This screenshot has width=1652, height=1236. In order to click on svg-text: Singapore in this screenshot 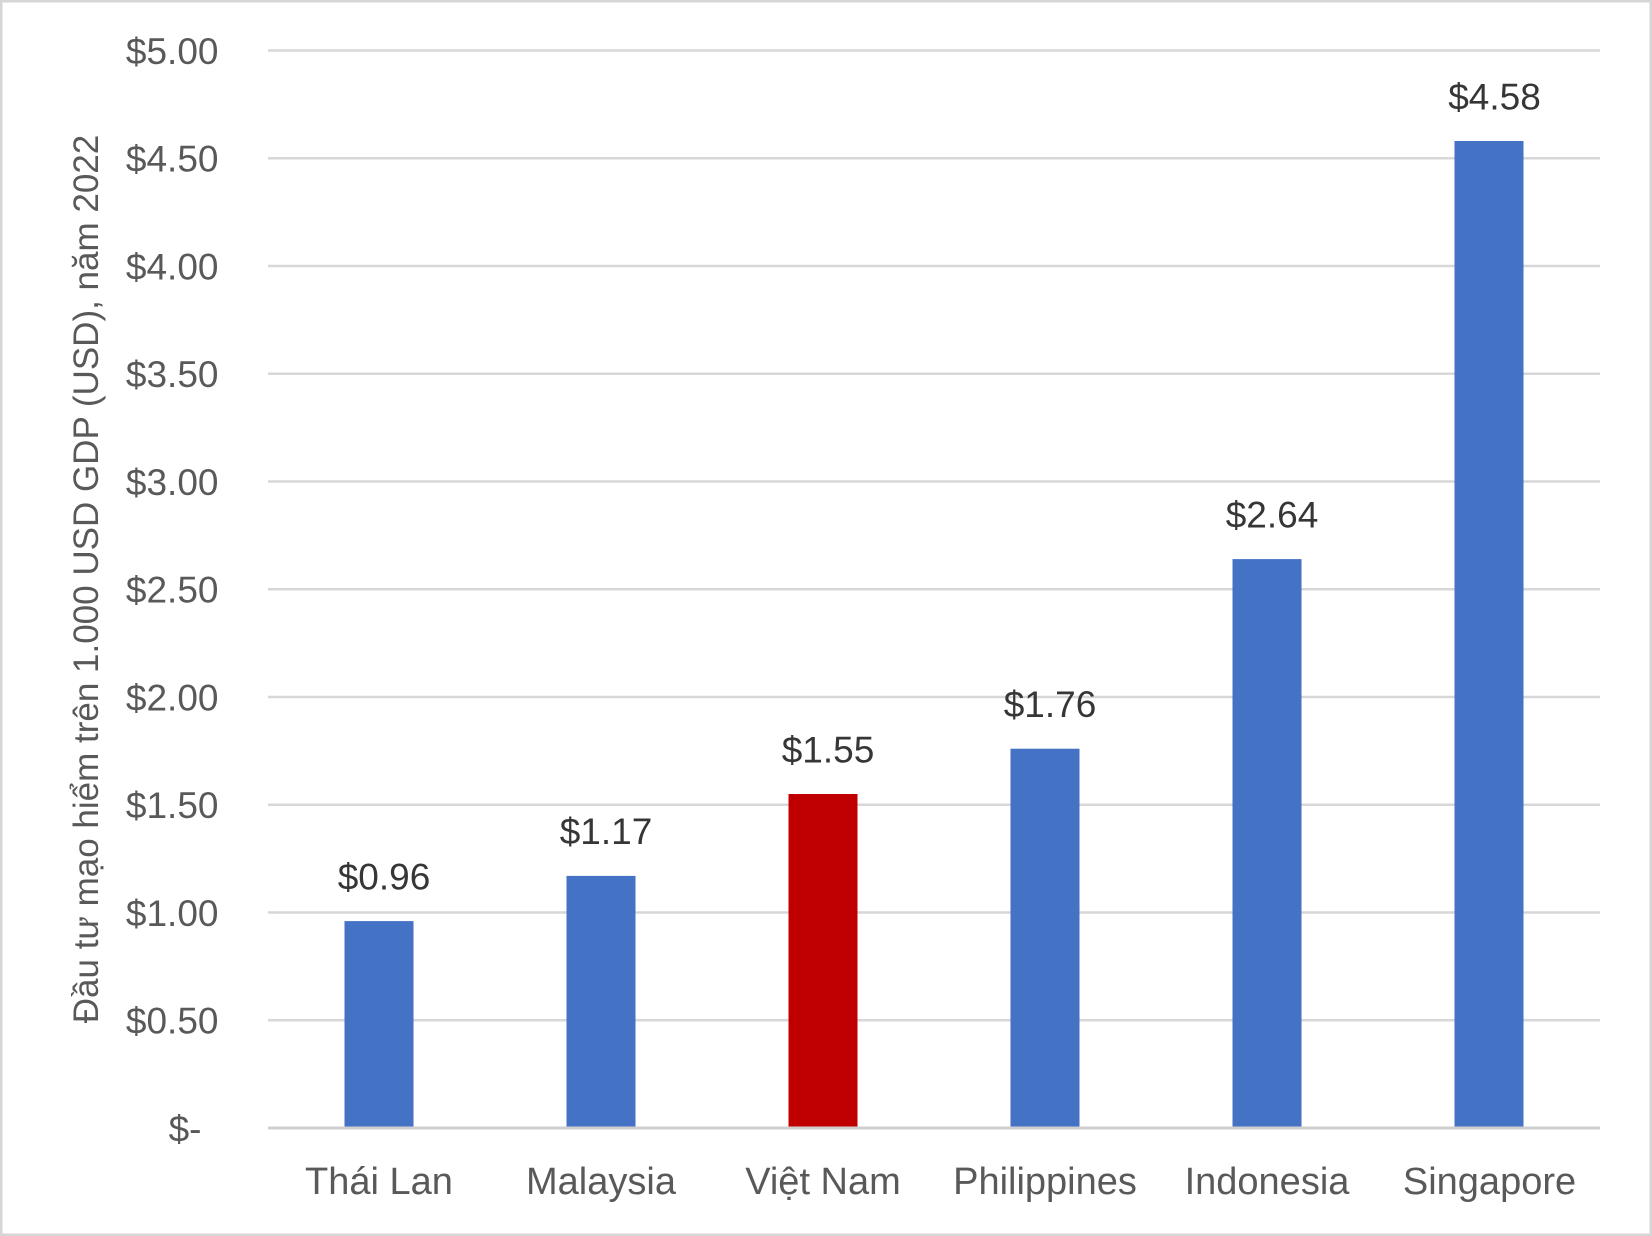, I will do `click(1489, 1182)`.